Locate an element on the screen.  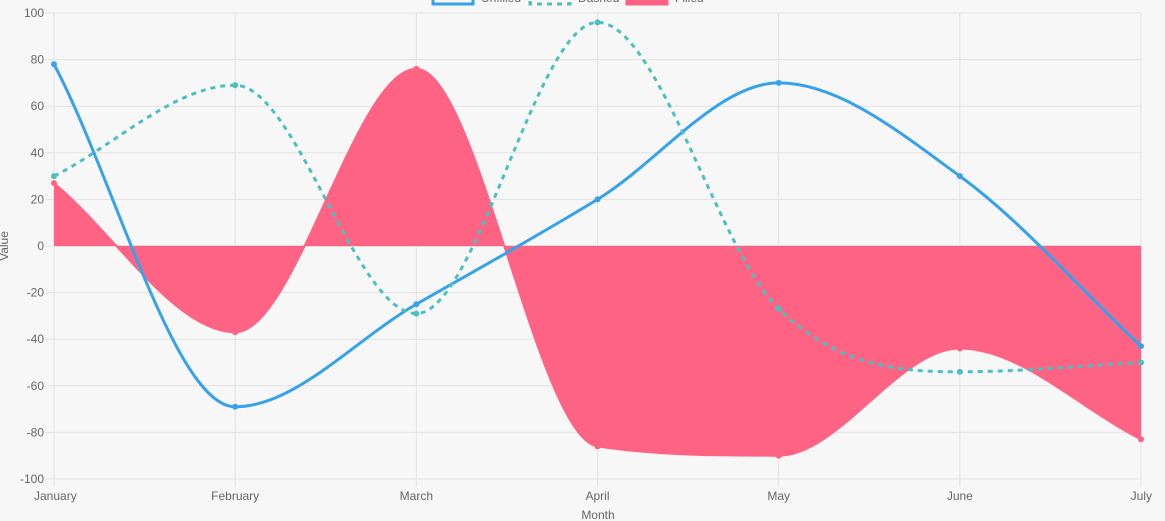
y-axis-title: Value is located at coordinates (5, 246).